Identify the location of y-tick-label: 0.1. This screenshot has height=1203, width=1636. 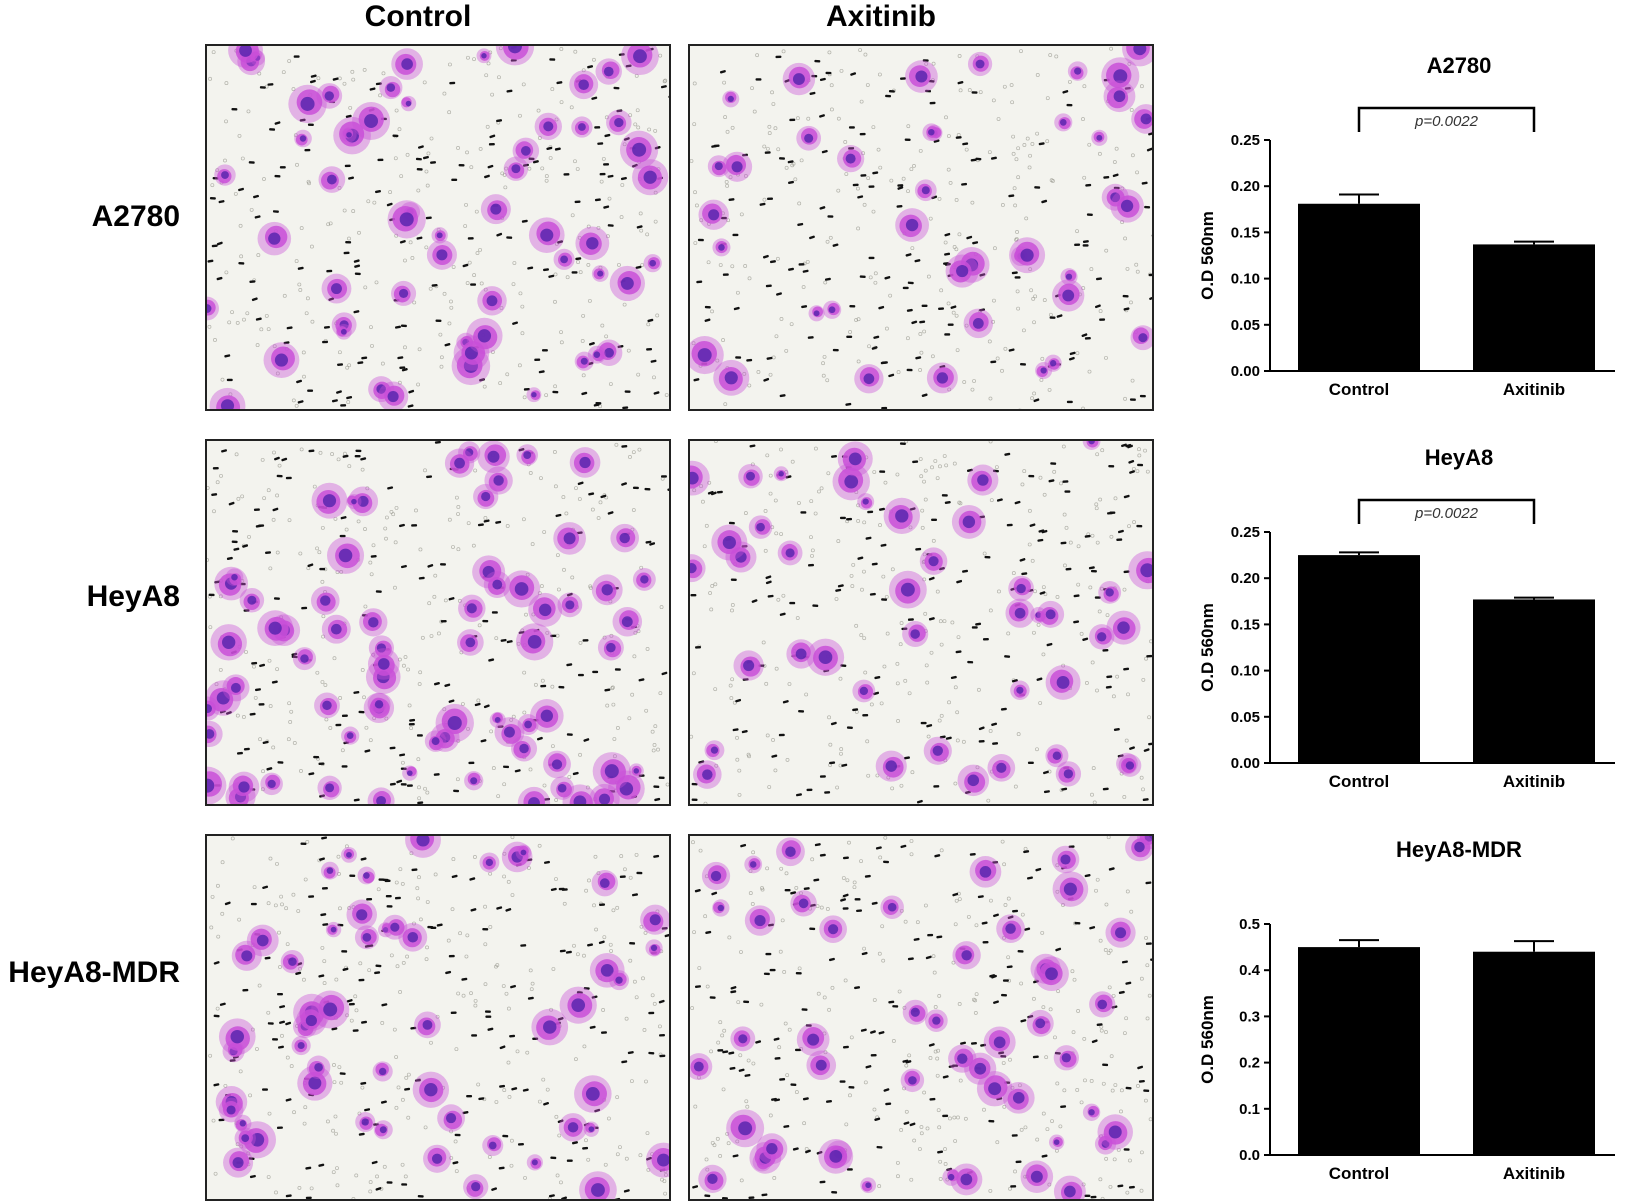
(1249, 1109).